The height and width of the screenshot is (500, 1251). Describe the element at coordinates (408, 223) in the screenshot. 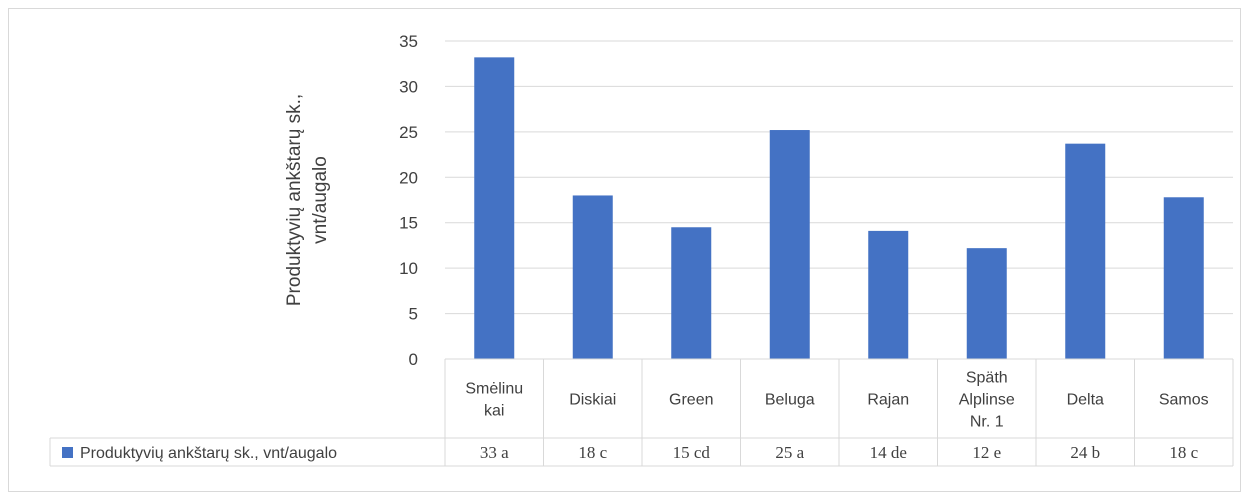

I see `y-tick-label: 15` at that location.